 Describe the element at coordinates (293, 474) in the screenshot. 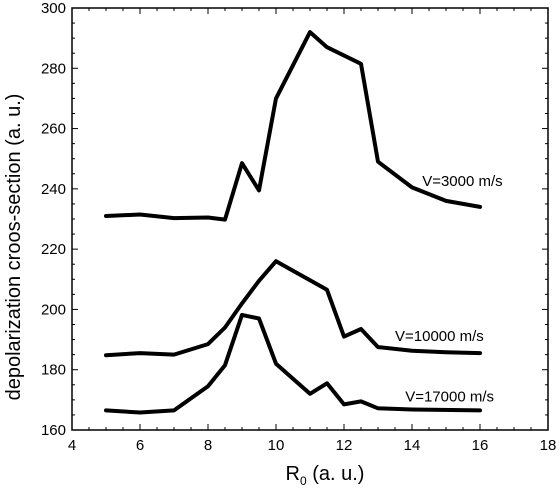

I see `x-axis-title-main: R` at that location.